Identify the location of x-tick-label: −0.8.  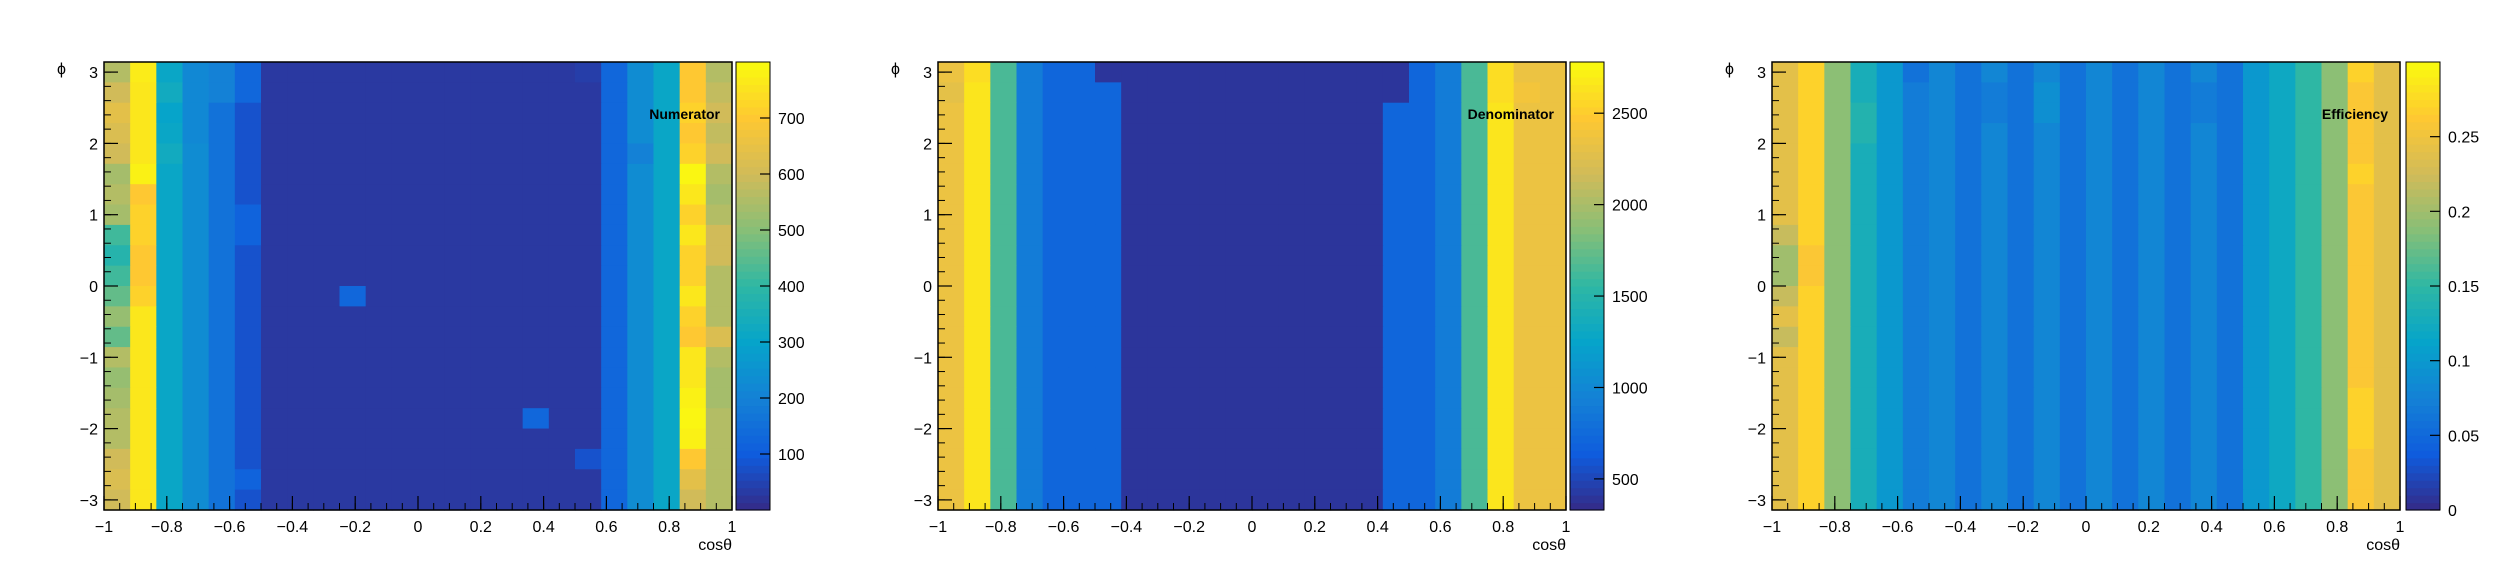
(1001, 527).